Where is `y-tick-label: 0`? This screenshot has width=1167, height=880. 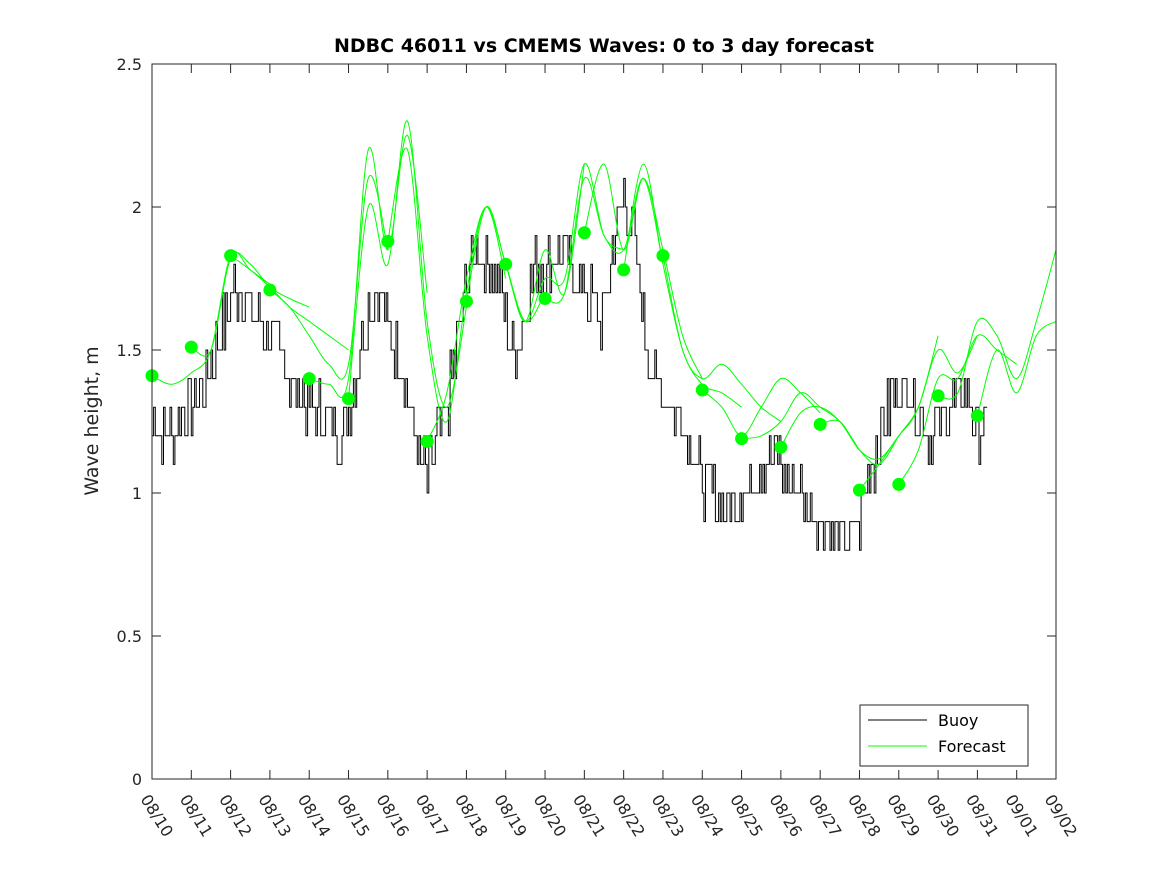 y-tick-label: 0 is located at coordinates (137, 779).